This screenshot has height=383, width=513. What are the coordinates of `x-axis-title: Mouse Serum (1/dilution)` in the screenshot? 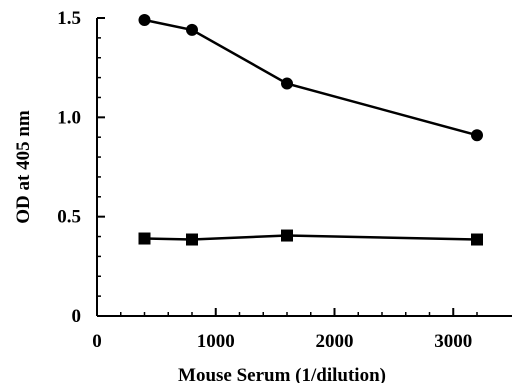 It's located at (282, 374).